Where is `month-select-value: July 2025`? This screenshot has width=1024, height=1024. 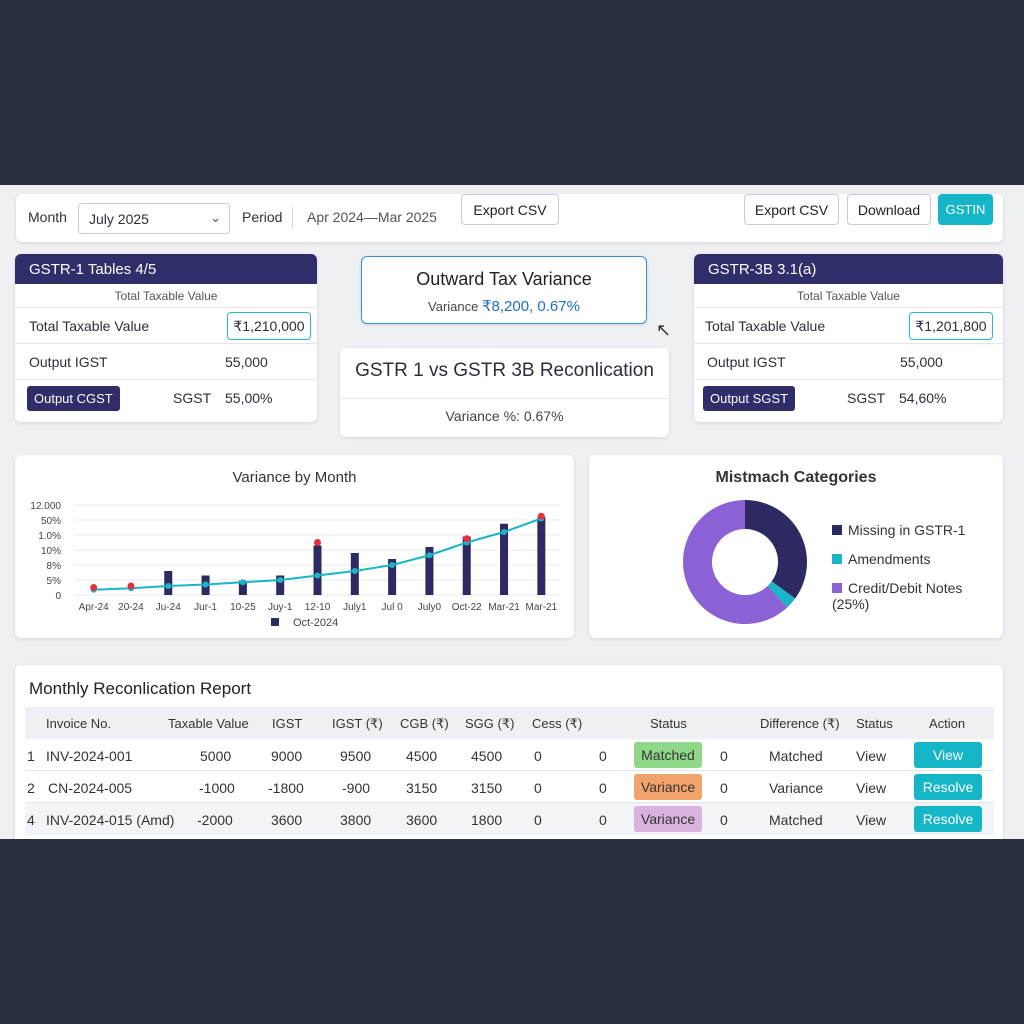
month-select-value: July 2025 is located at coordinates (119, 219).